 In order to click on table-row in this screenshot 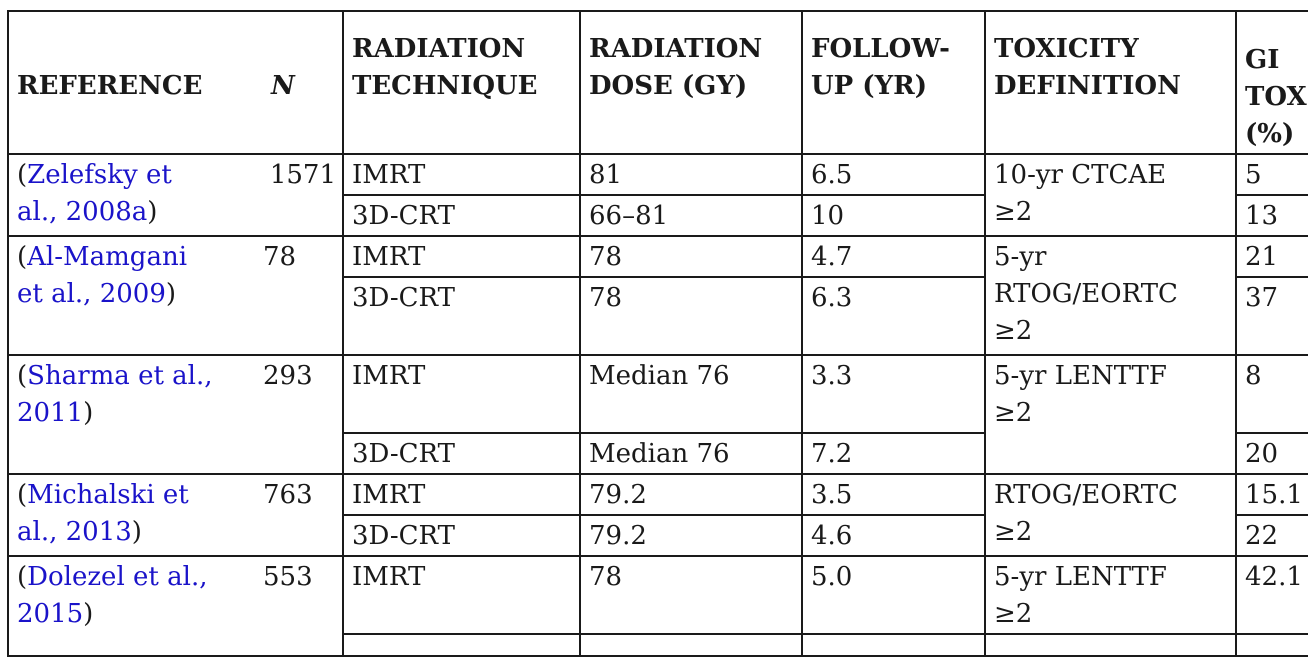, I will do `click(658, 645)`.